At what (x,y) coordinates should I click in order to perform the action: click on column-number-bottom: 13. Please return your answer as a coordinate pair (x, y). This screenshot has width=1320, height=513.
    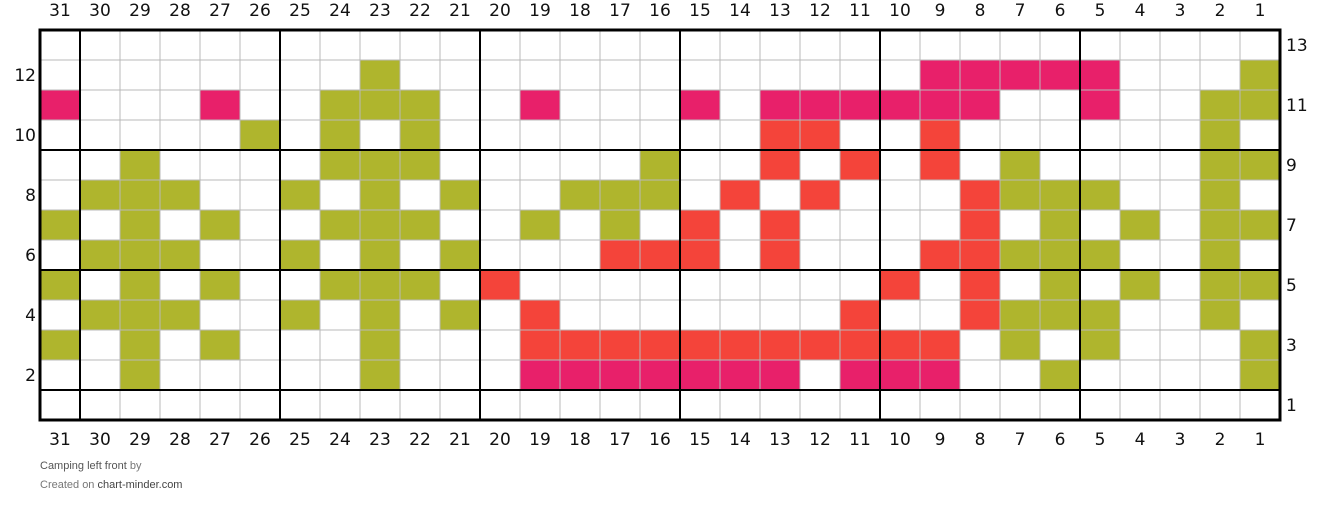
    Looking at the image, I should click on (780, 440).